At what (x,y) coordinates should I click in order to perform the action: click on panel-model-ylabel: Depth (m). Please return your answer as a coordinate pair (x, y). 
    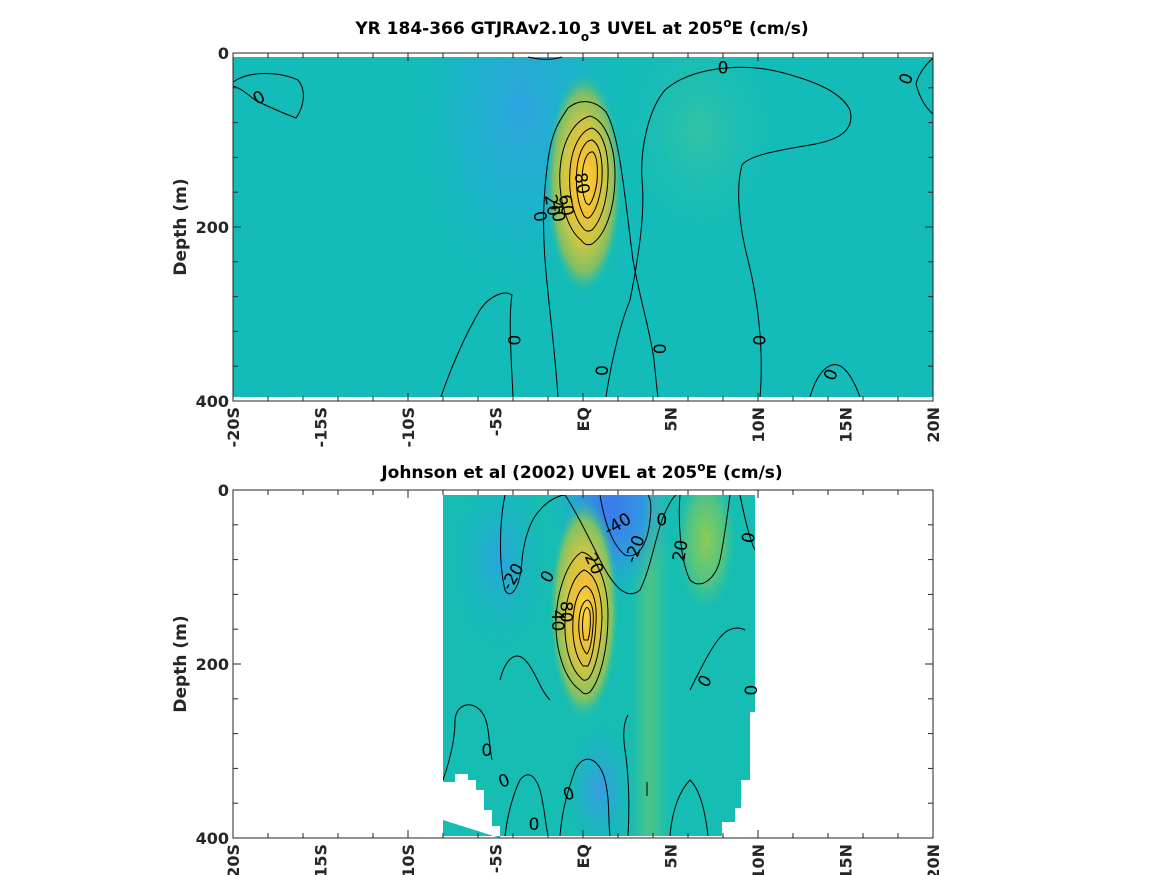
    Looking at the image, I should click on (181, 226).